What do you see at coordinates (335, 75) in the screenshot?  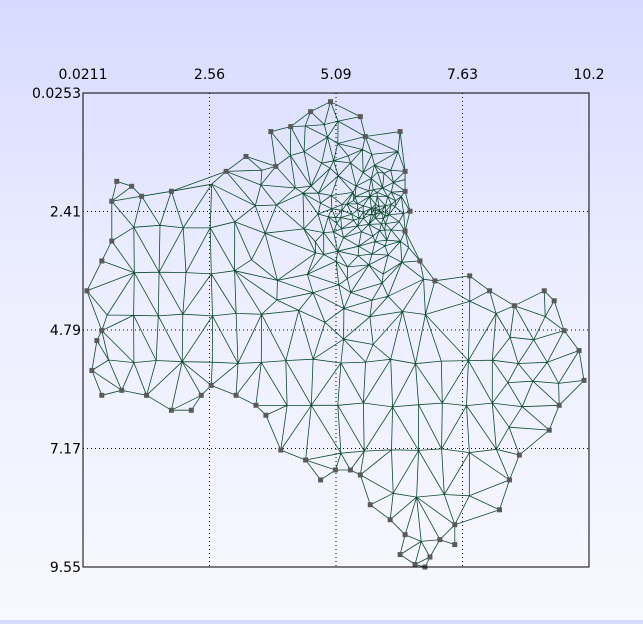 I see `x-tick-label: 5.09` at bounding box center [335, 75].